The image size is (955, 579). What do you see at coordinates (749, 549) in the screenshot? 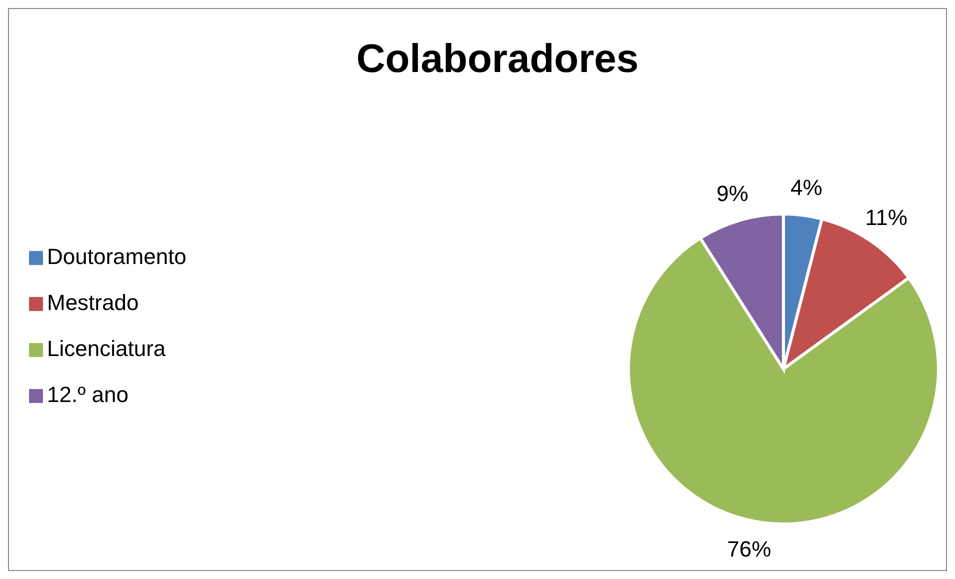
I see `data-label: 76%` at bounding box center [749, 549].